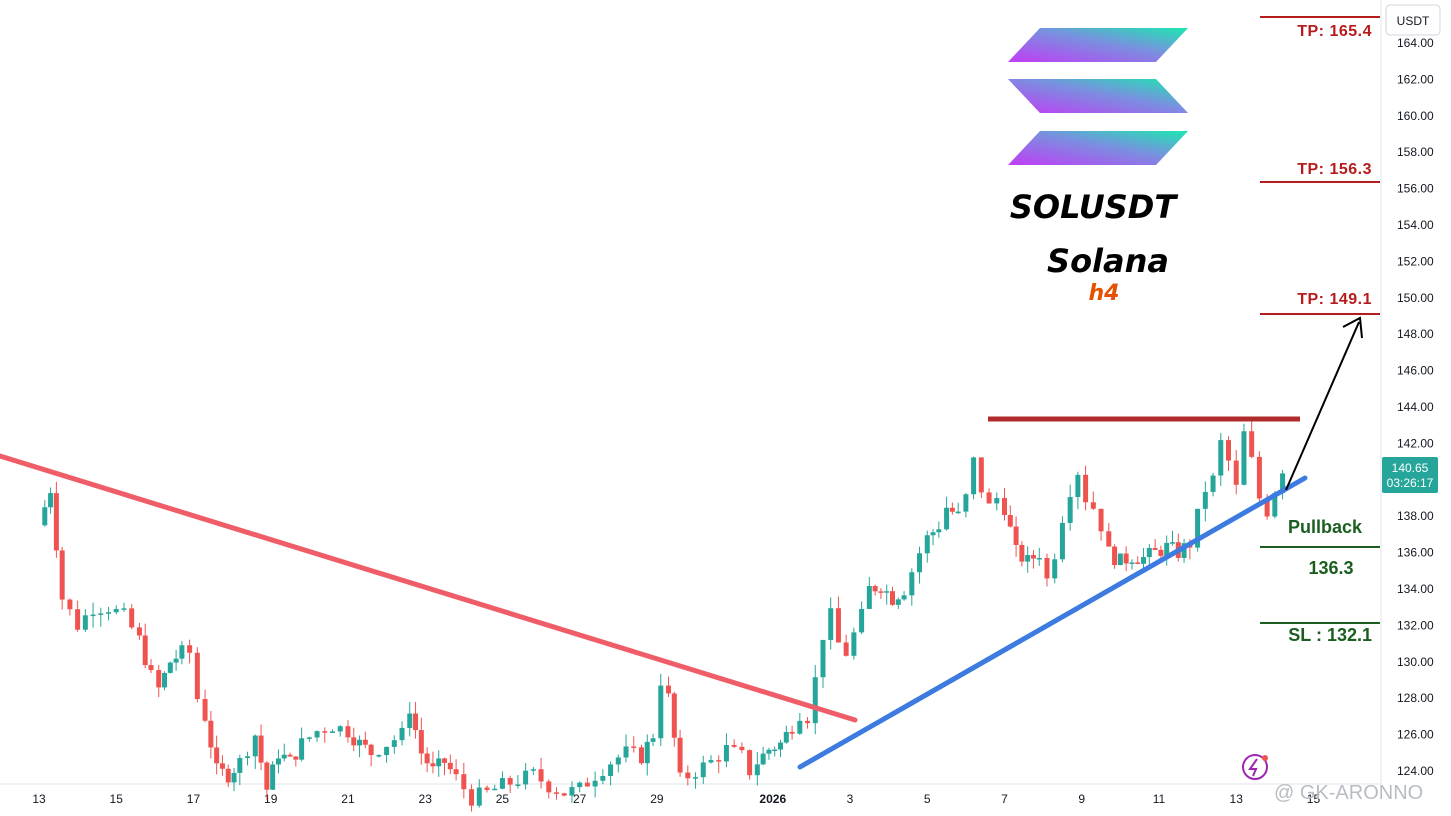 This screenshot has height=816, width=1451. Describe the element at coordinates (1334, 299) in the screenshot. I see `tp1-label: TP: 149.1` at that location.